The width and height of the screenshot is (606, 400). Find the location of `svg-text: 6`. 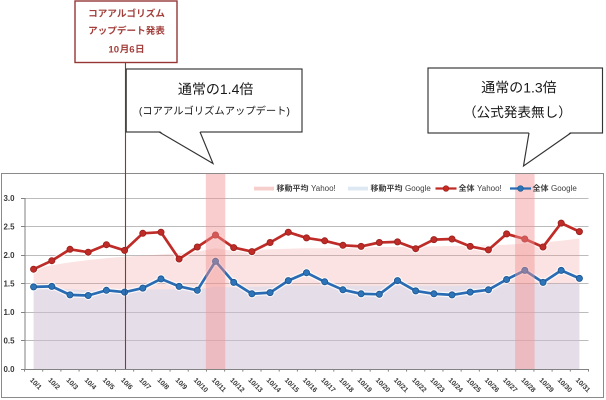

svg-text: 6 is located at coordinates (131, 49).